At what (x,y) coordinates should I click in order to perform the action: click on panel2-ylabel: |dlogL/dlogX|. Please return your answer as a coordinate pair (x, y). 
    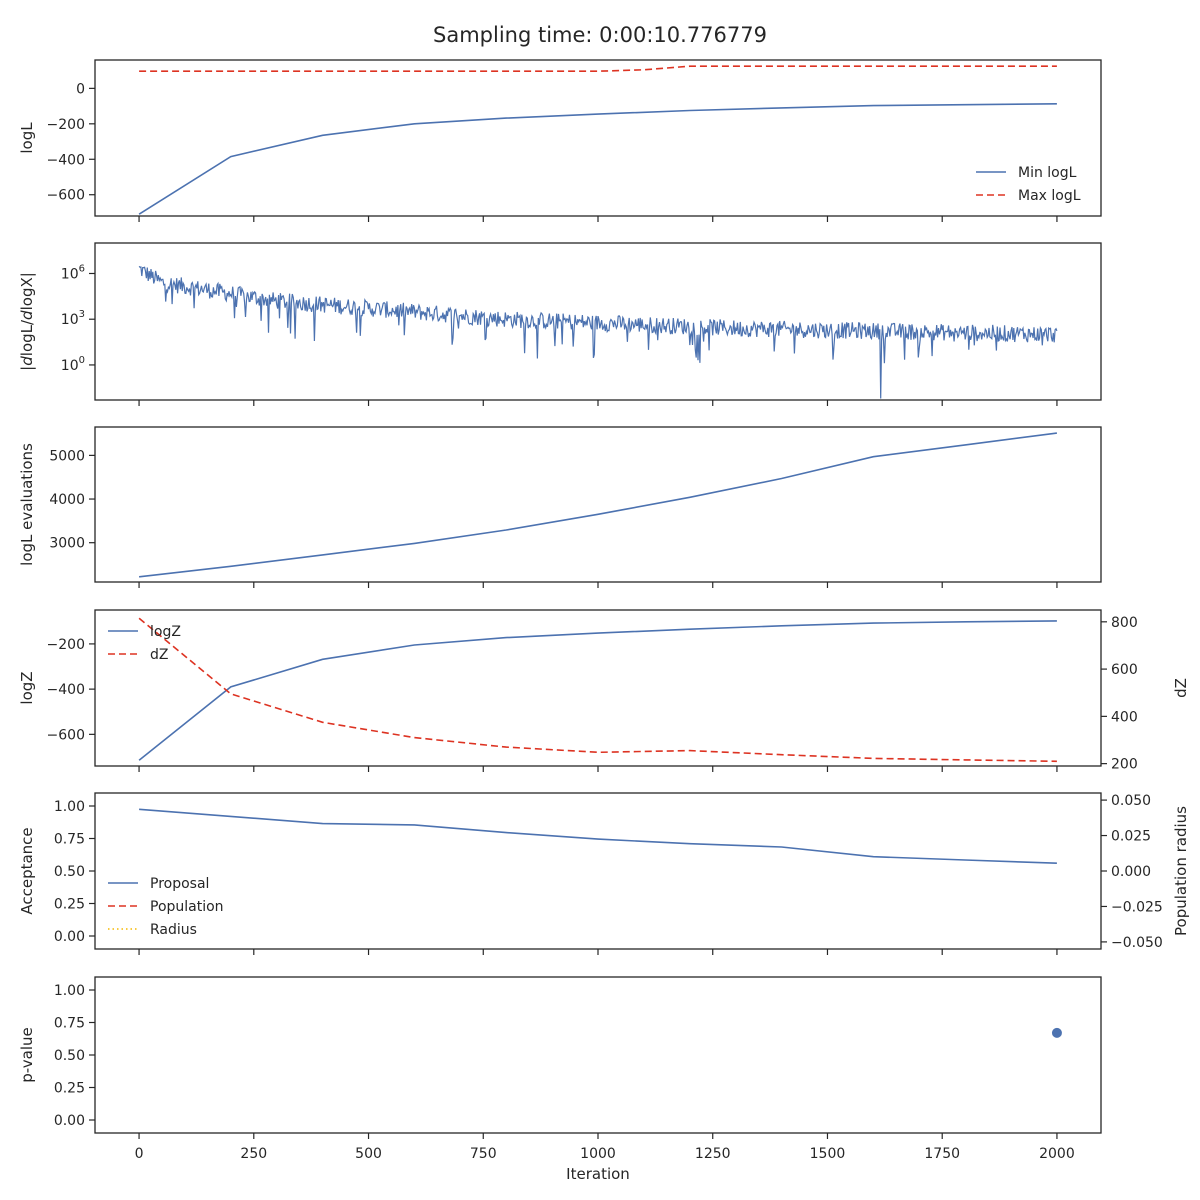
    Looking at the image, I should click on (27, 321).